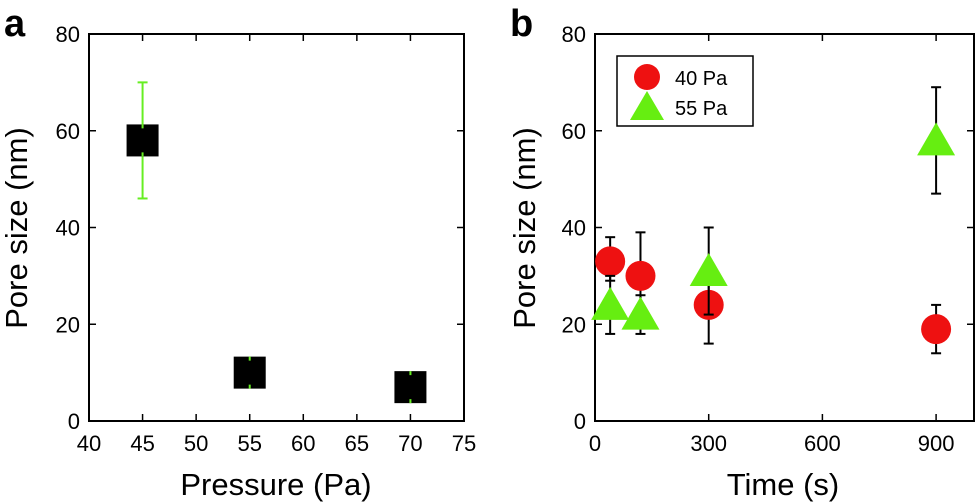 This screenshot has height=504, width=979. Describe the element at coordinates (701, 109) in the screenshot. I see `legend-label: 55 Pa` at that location.